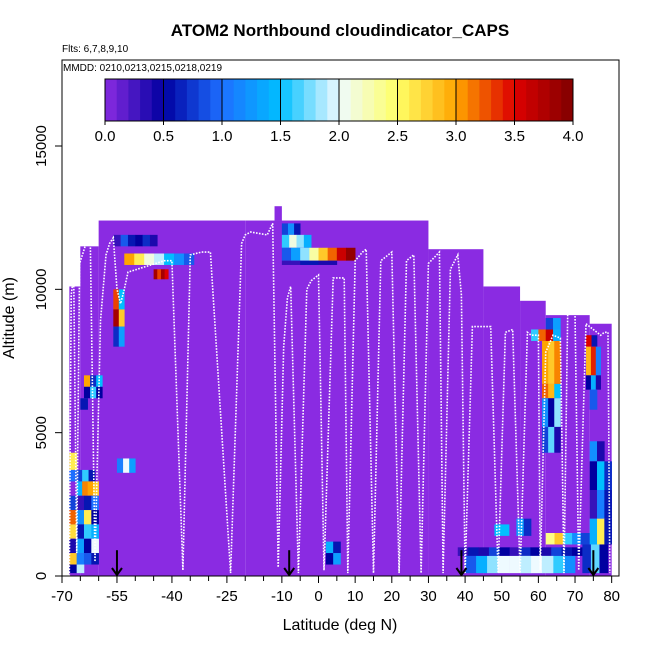 Image resolution: width=650 pixels, height=650 pixels. I want to click on colorbar-tick-label: 2.0, so click(339, 136).